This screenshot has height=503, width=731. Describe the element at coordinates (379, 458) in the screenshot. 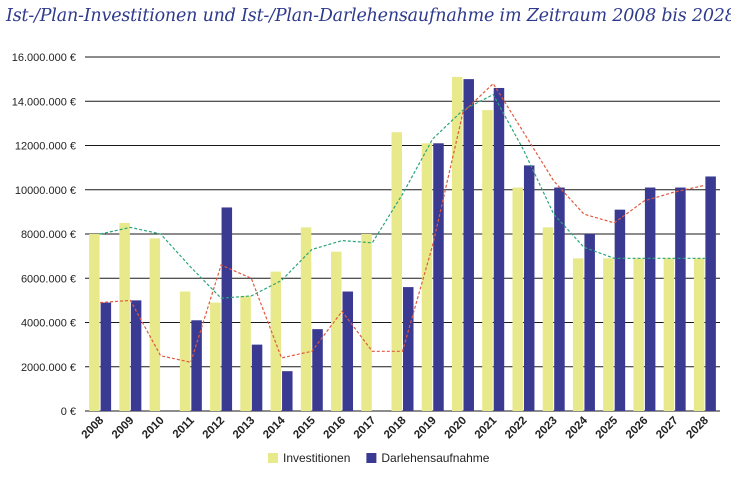

I see `legend: Investitionen Darlehensaufnahme` at that location.